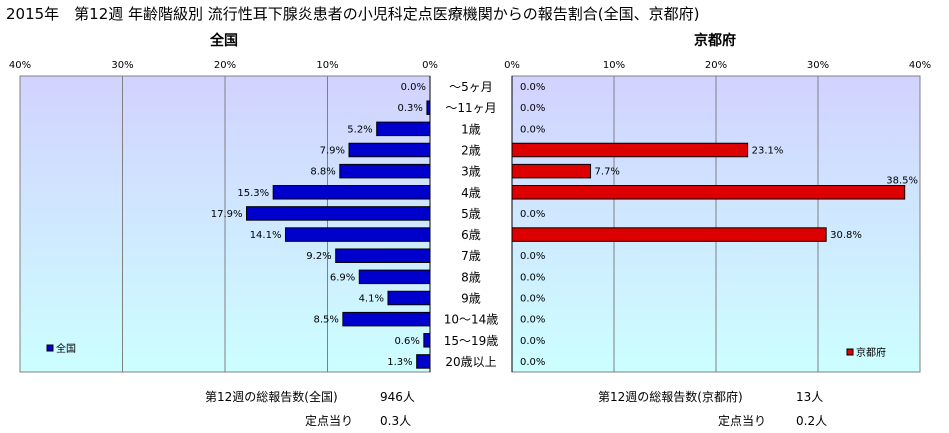 This screenshot has width=949, height=433. What do you see at coordinates (399, 362) in the screenshot?
I see `national-data-label: 1.3%` at bounding box center [399, 362].